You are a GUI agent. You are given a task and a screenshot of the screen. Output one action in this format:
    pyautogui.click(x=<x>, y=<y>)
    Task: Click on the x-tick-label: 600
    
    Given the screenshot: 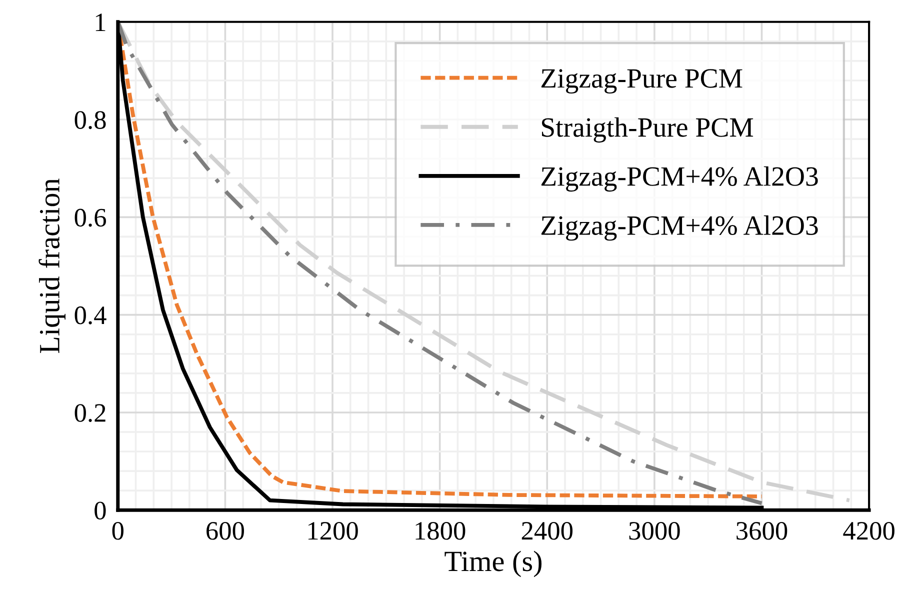 What is the action you would take?
    pyautogui.click(x=225, y=531)
    